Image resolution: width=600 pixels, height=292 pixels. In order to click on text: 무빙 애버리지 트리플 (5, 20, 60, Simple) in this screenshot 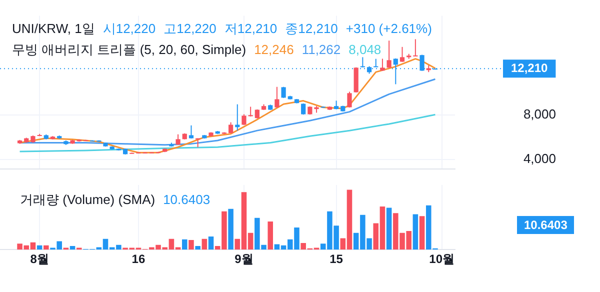, I will do `click(129, 49)`.